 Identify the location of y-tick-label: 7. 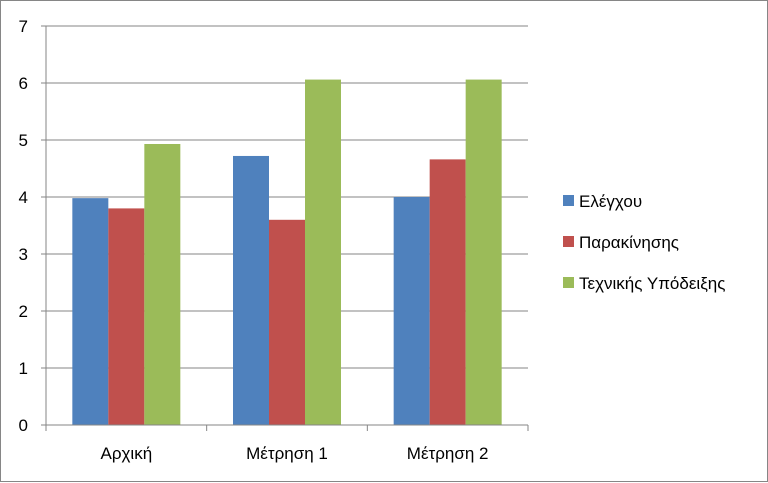
(23, 26).